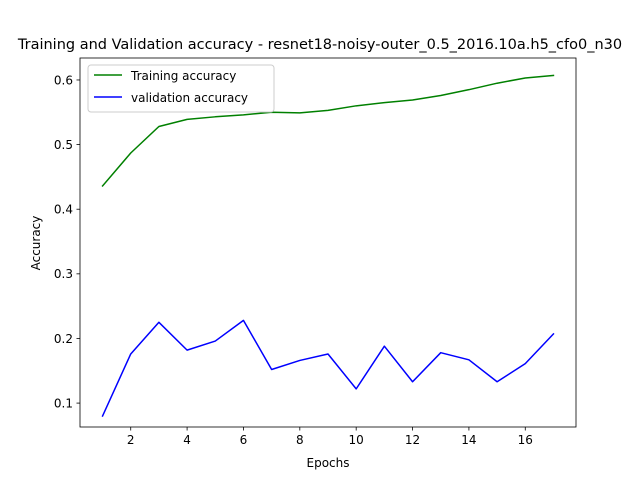 The image size is (640, 480). I want to click on x-tick-label: 10, so click(356, 440).